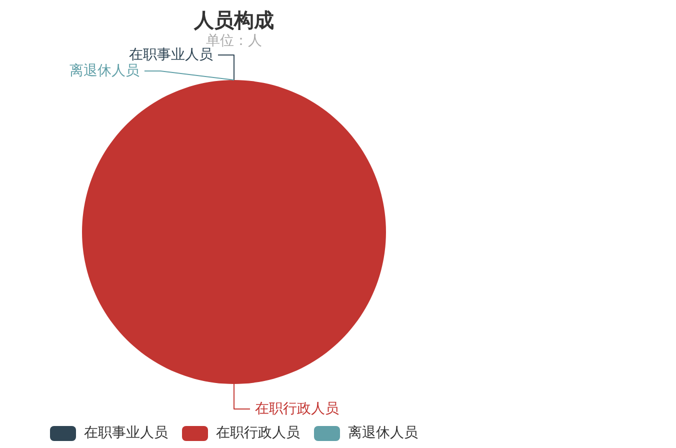 The height and width of the screenshot is (448, 676). What do you see at coordinates (297, 409) in the screenshot?
I see `slice-label: 在职行政人员` at bounding box center [297, 409].